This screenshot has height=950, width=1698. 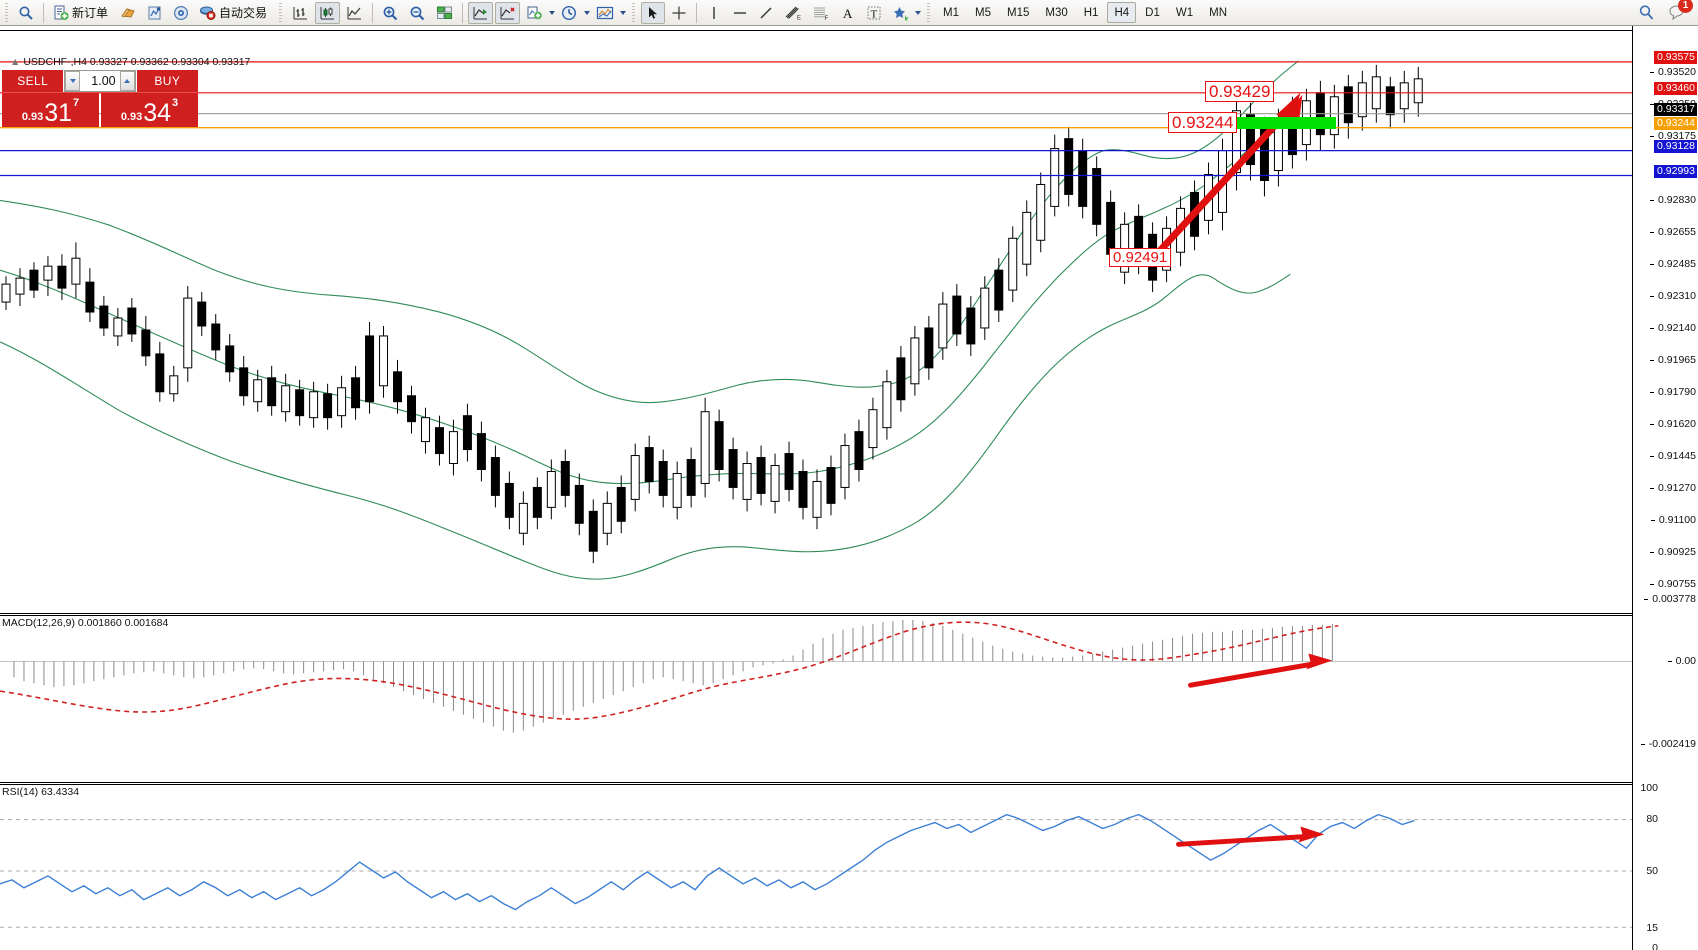 I want to click on macd-plot, so click(x=816, y=676).